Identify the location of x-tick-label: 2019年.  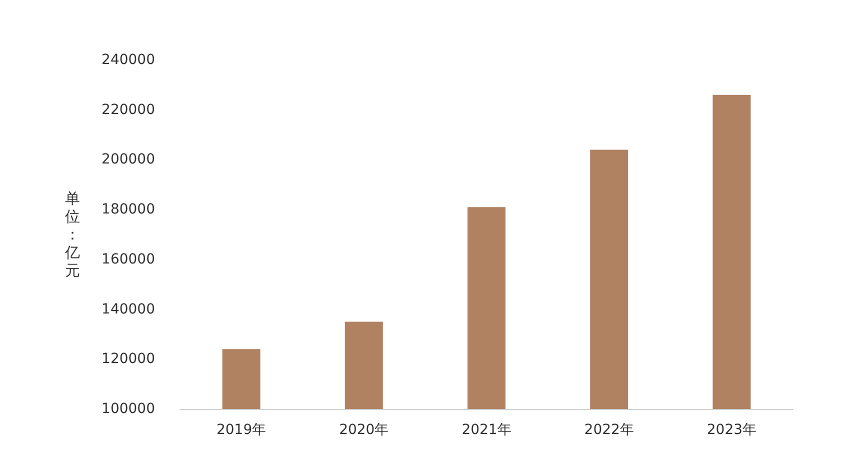
(241, 430).